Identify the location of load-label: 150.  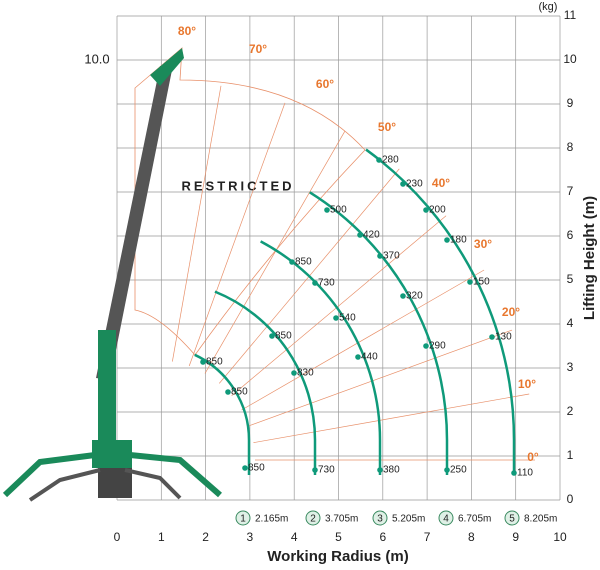
(481, 282).